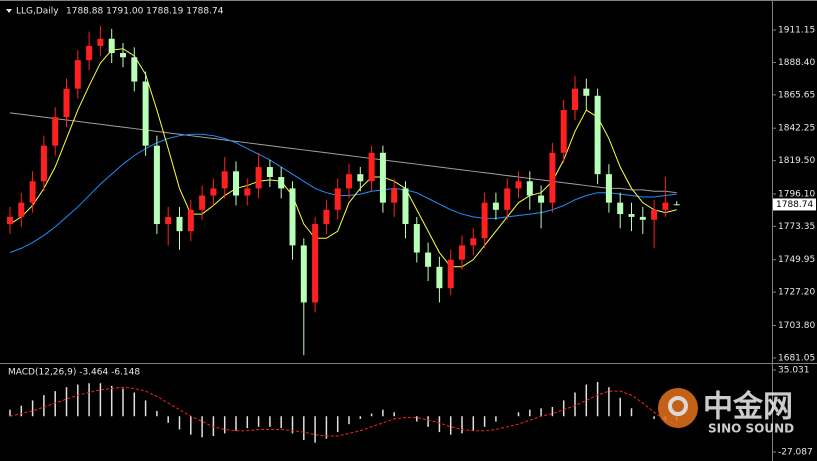 The image size is (817, 461). Describe the element at coordinates (796, 260) in the screenshot. I see `y-tick-label: 1749.95` at that location.